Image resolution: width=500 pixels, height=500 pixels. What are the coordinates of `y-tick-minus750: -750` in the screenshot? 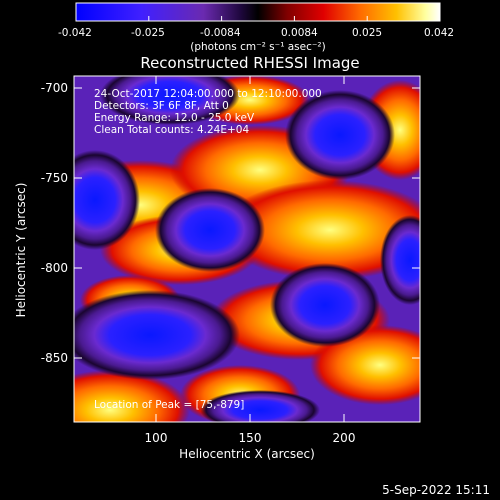 It's located at (54, 178).